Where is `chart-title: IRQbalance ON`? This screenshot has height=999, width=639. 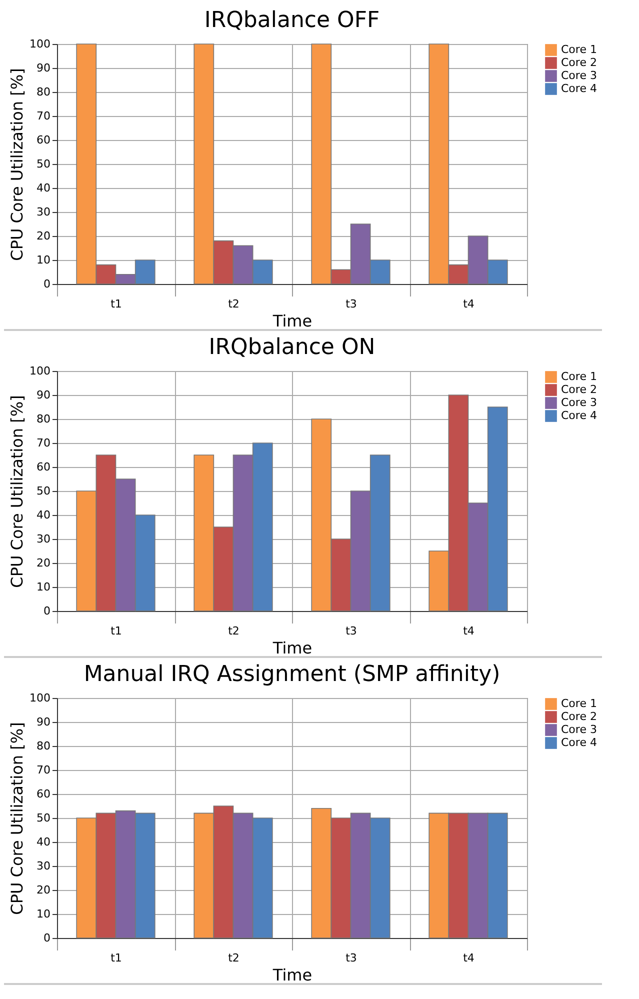
chart-title: IRQbalance ON is located at coordinates (292, 347).